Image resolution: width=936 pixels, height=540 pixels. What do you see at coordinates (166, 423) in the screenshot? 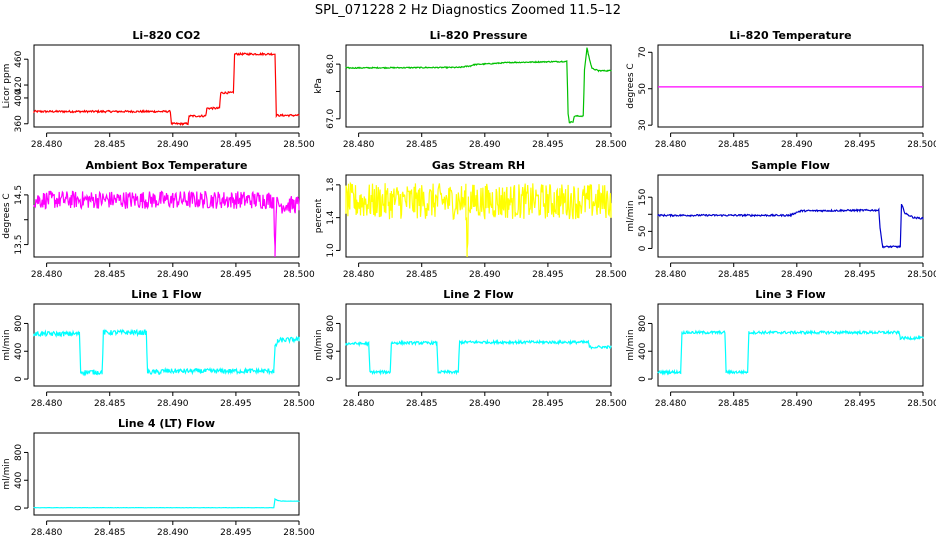
I see `panel-title: Line 4 (LT) Flow` at bounding box center [166, 423].